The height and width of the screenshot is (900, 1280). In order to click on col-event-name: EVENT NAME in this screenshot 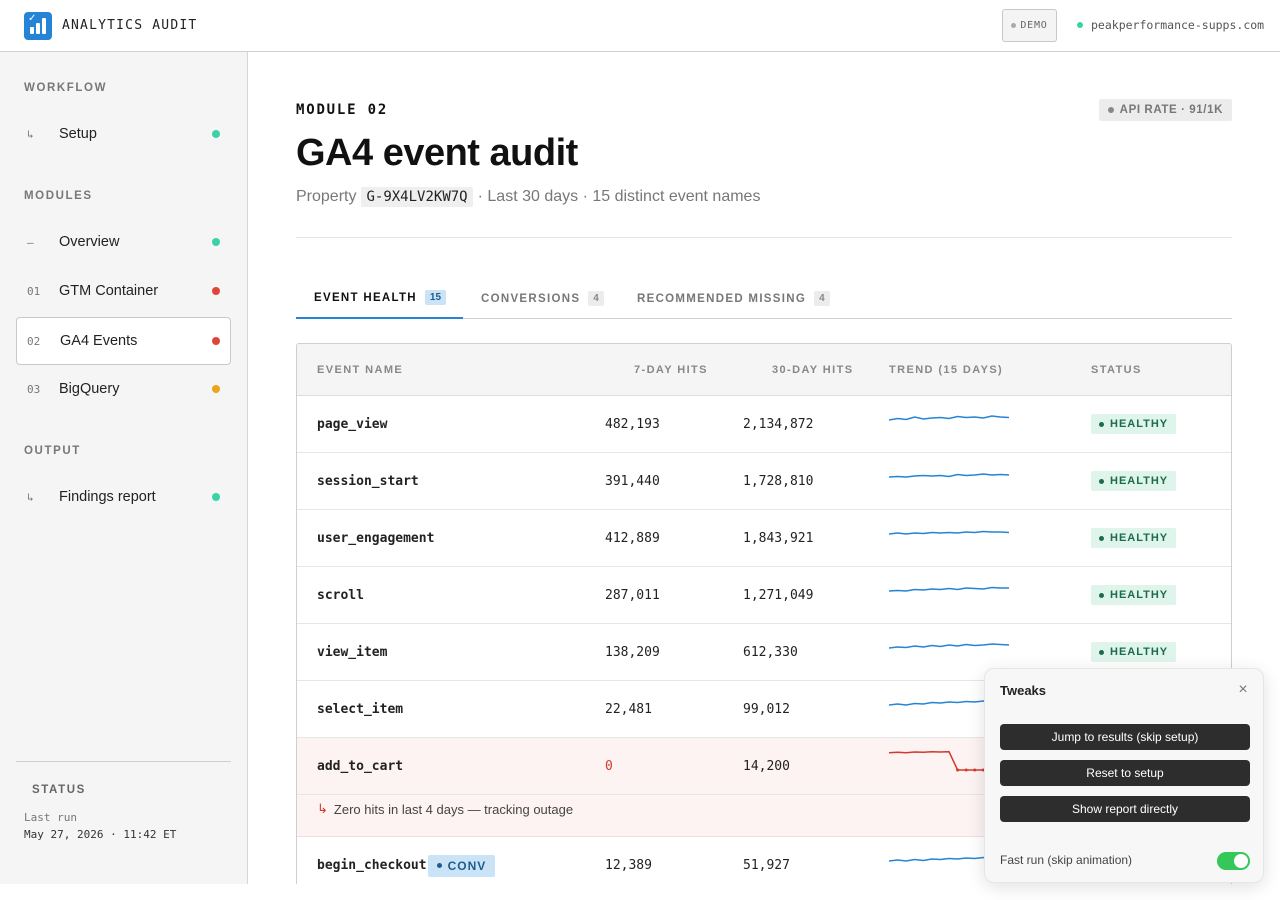, I will do `click(360, 370)`.